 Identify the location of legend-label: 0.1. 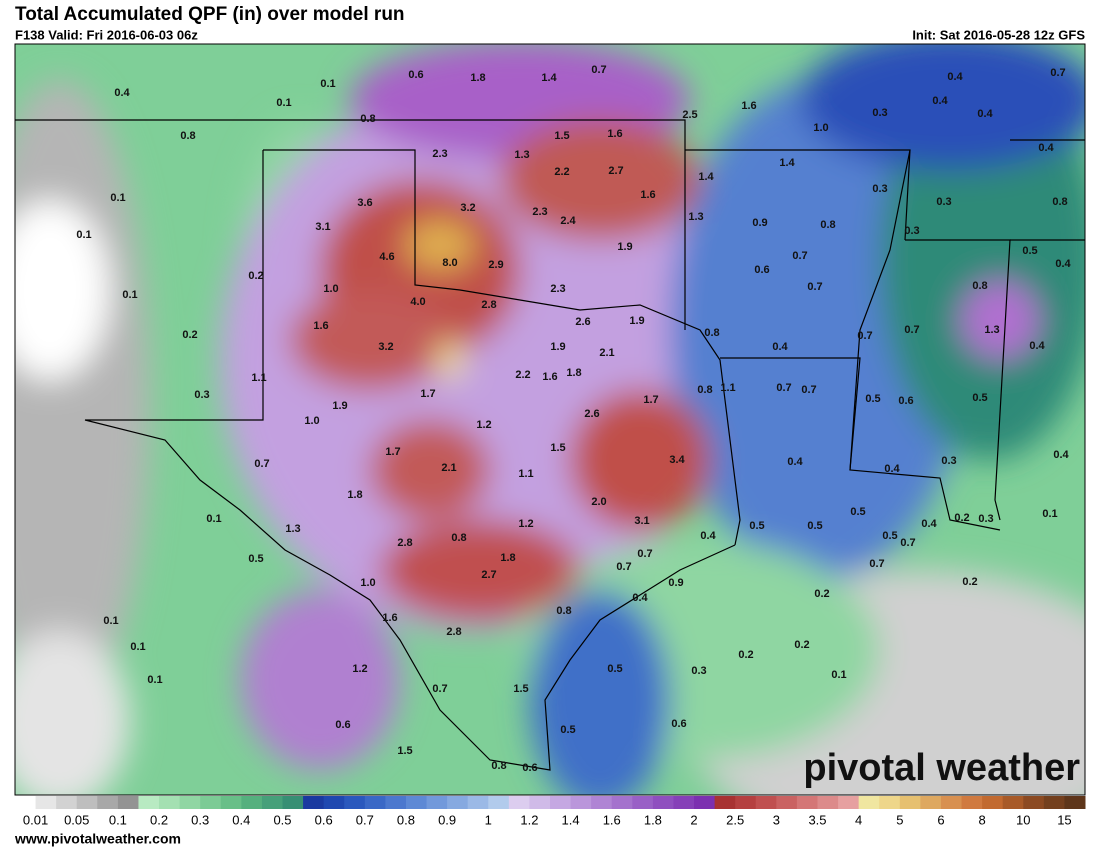
(118, 819).